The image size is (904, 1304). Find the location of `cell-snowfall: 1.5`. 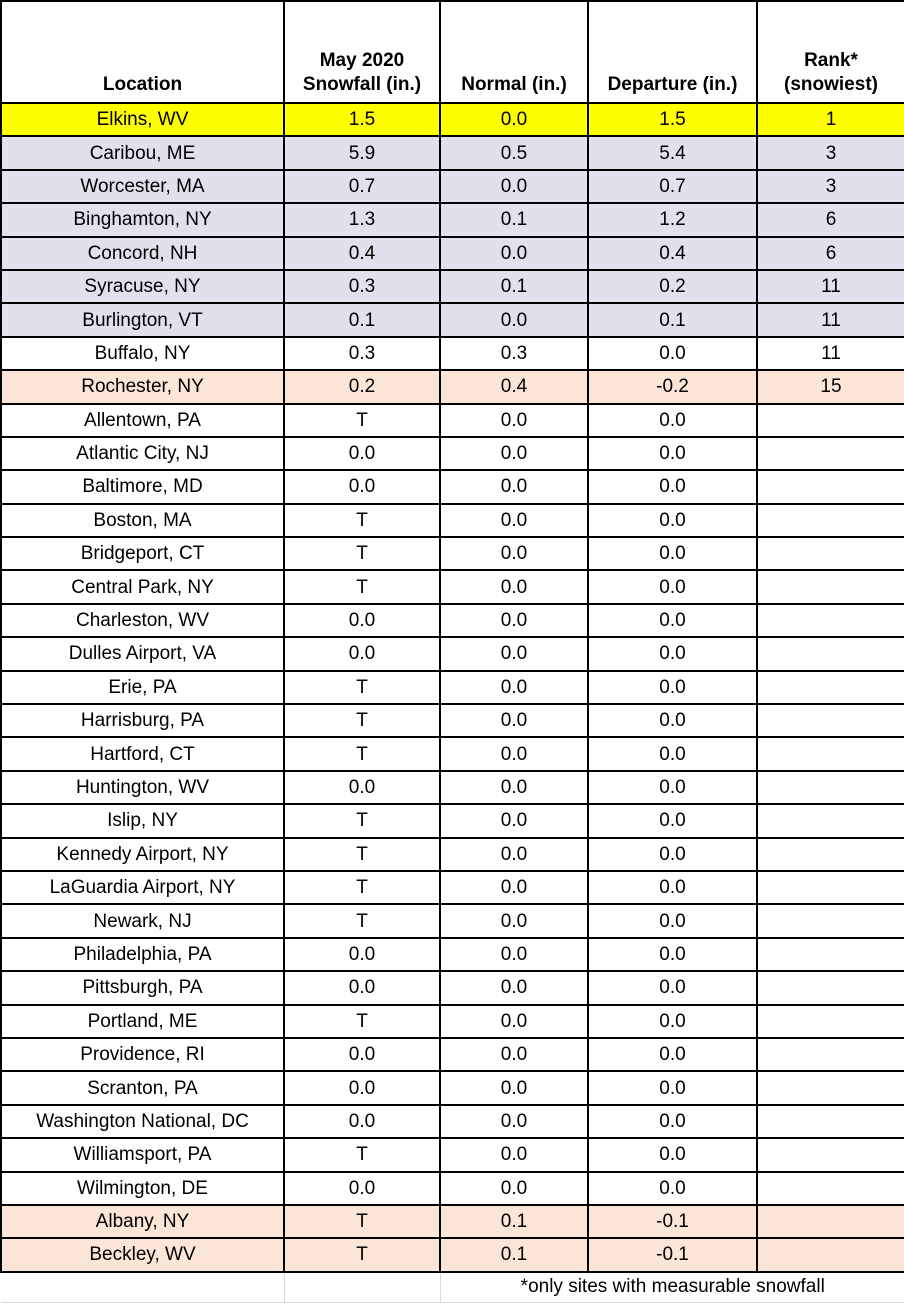

cell-snowfall: 1.5 is located at coordinates (362, 119).